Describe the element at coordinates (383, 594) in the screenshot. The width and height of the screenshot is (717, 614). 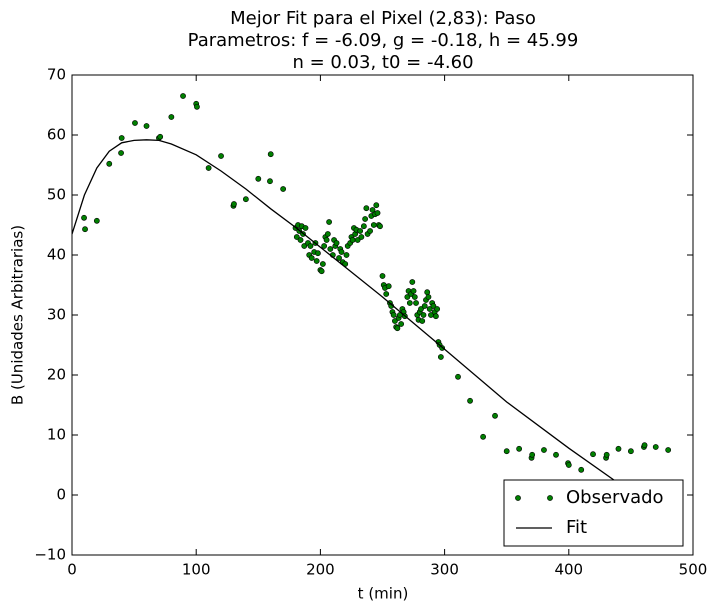
I see `x-axis-label: t (min)` at that location.